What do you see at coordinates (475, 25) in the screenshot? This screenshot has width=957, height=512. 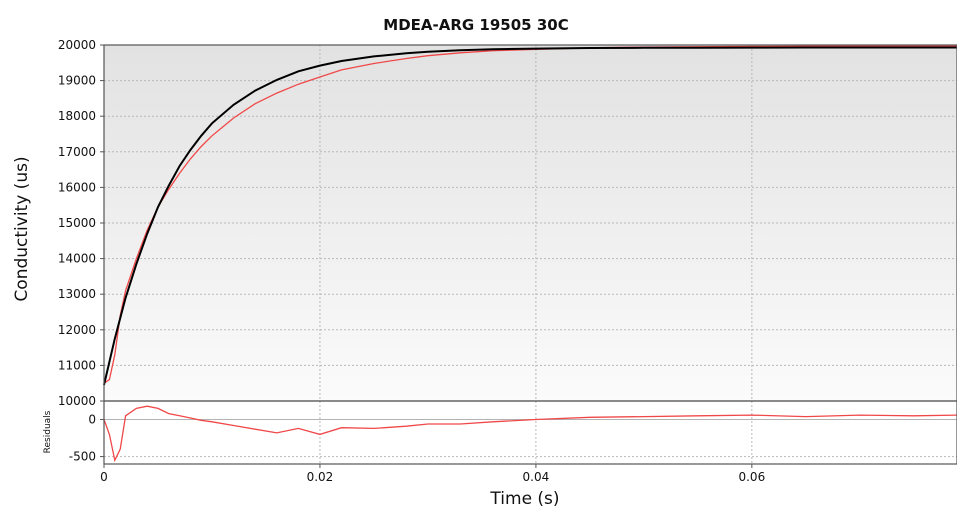 I see `chart-title: MDEA-ARG 19505 30C` at bounding box center [475, 25].